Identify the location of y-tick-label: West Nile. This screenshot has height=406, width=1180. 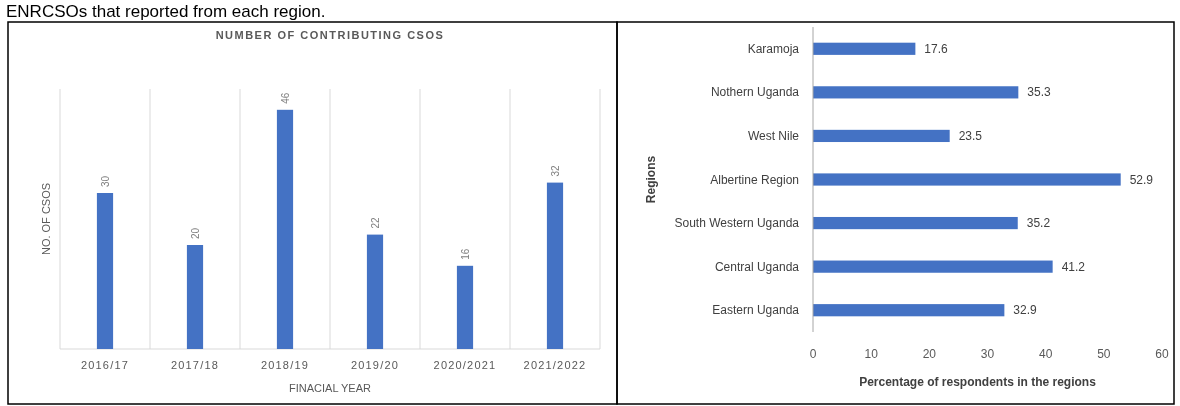
(773, 135).